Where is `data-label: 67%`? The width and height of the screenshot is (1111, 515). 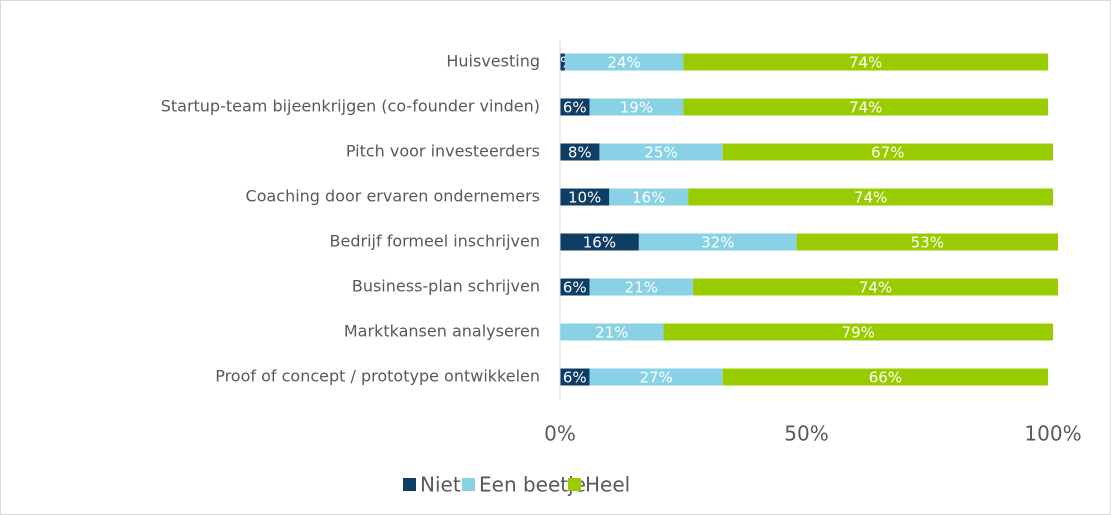 data-label: 67% is located at coordinates (887, 153).